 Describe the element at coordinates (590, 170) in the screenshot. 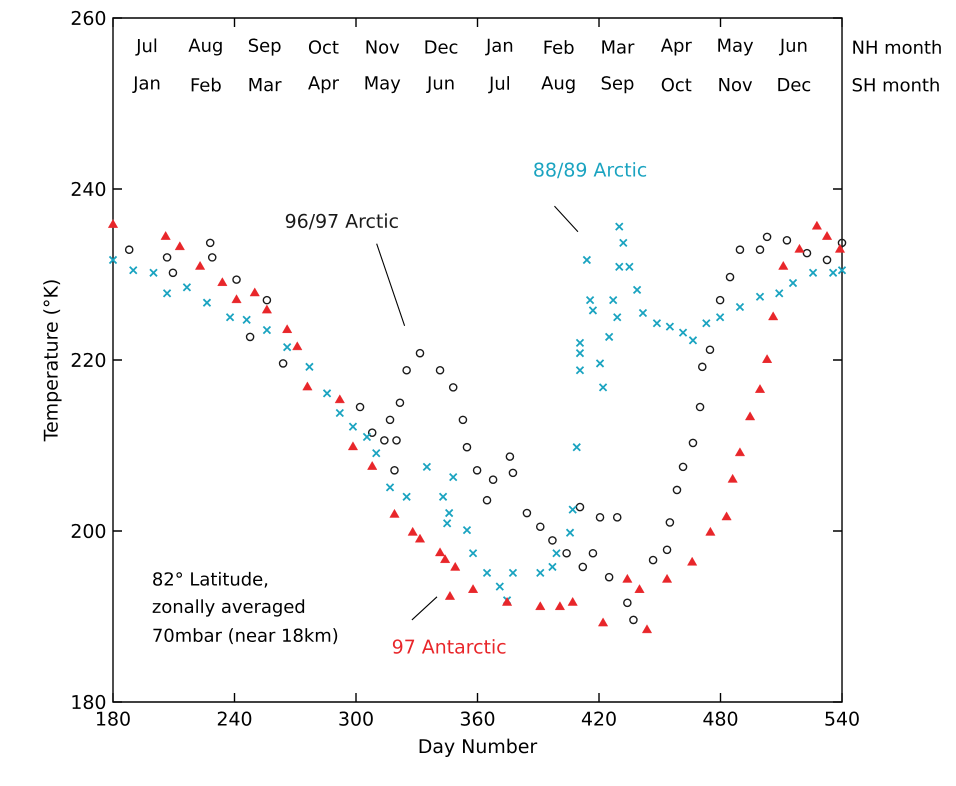

I see `text: 88/89 Arctic` at that location.